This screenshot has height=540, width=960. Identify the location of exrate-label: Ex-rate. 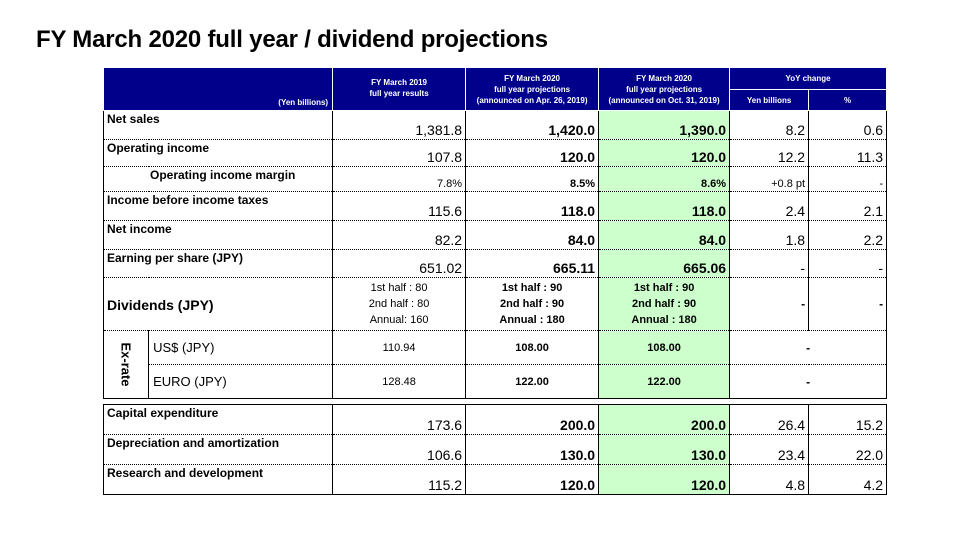
(126, 364).